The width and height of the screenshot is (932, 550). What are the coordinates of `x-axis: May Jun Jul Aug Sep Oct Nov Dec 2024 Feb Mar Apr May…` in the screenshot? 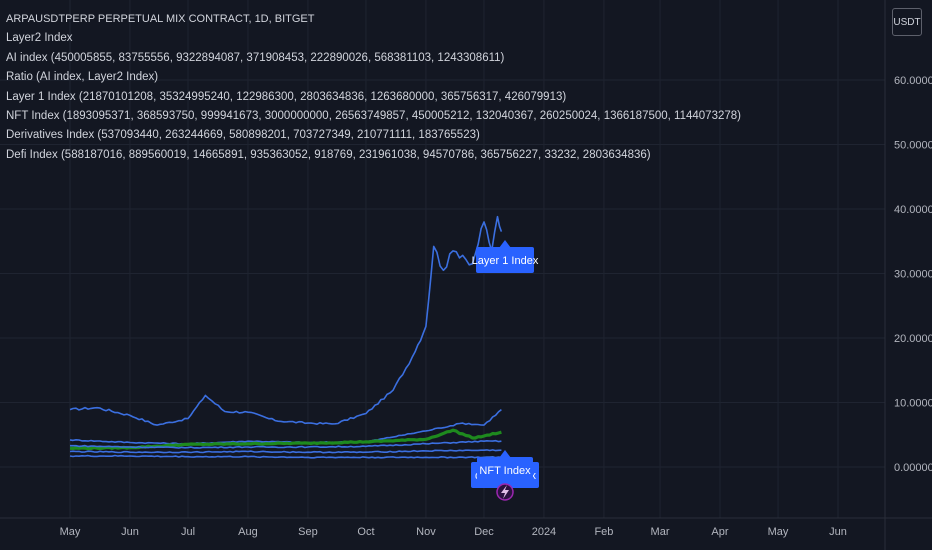 It's located at (466, 527).